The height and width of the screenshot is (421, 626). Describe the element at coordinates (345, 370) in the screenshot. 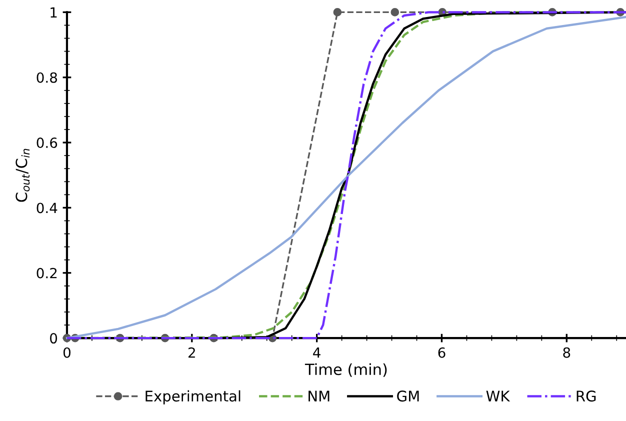

I see `x-axis-title: Time (min)` at that location.